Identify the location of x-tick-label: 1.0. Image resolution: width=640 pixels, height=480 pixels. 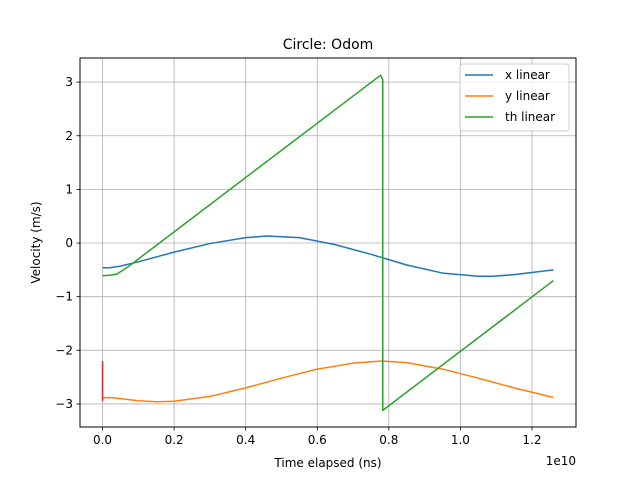
(460, 440).